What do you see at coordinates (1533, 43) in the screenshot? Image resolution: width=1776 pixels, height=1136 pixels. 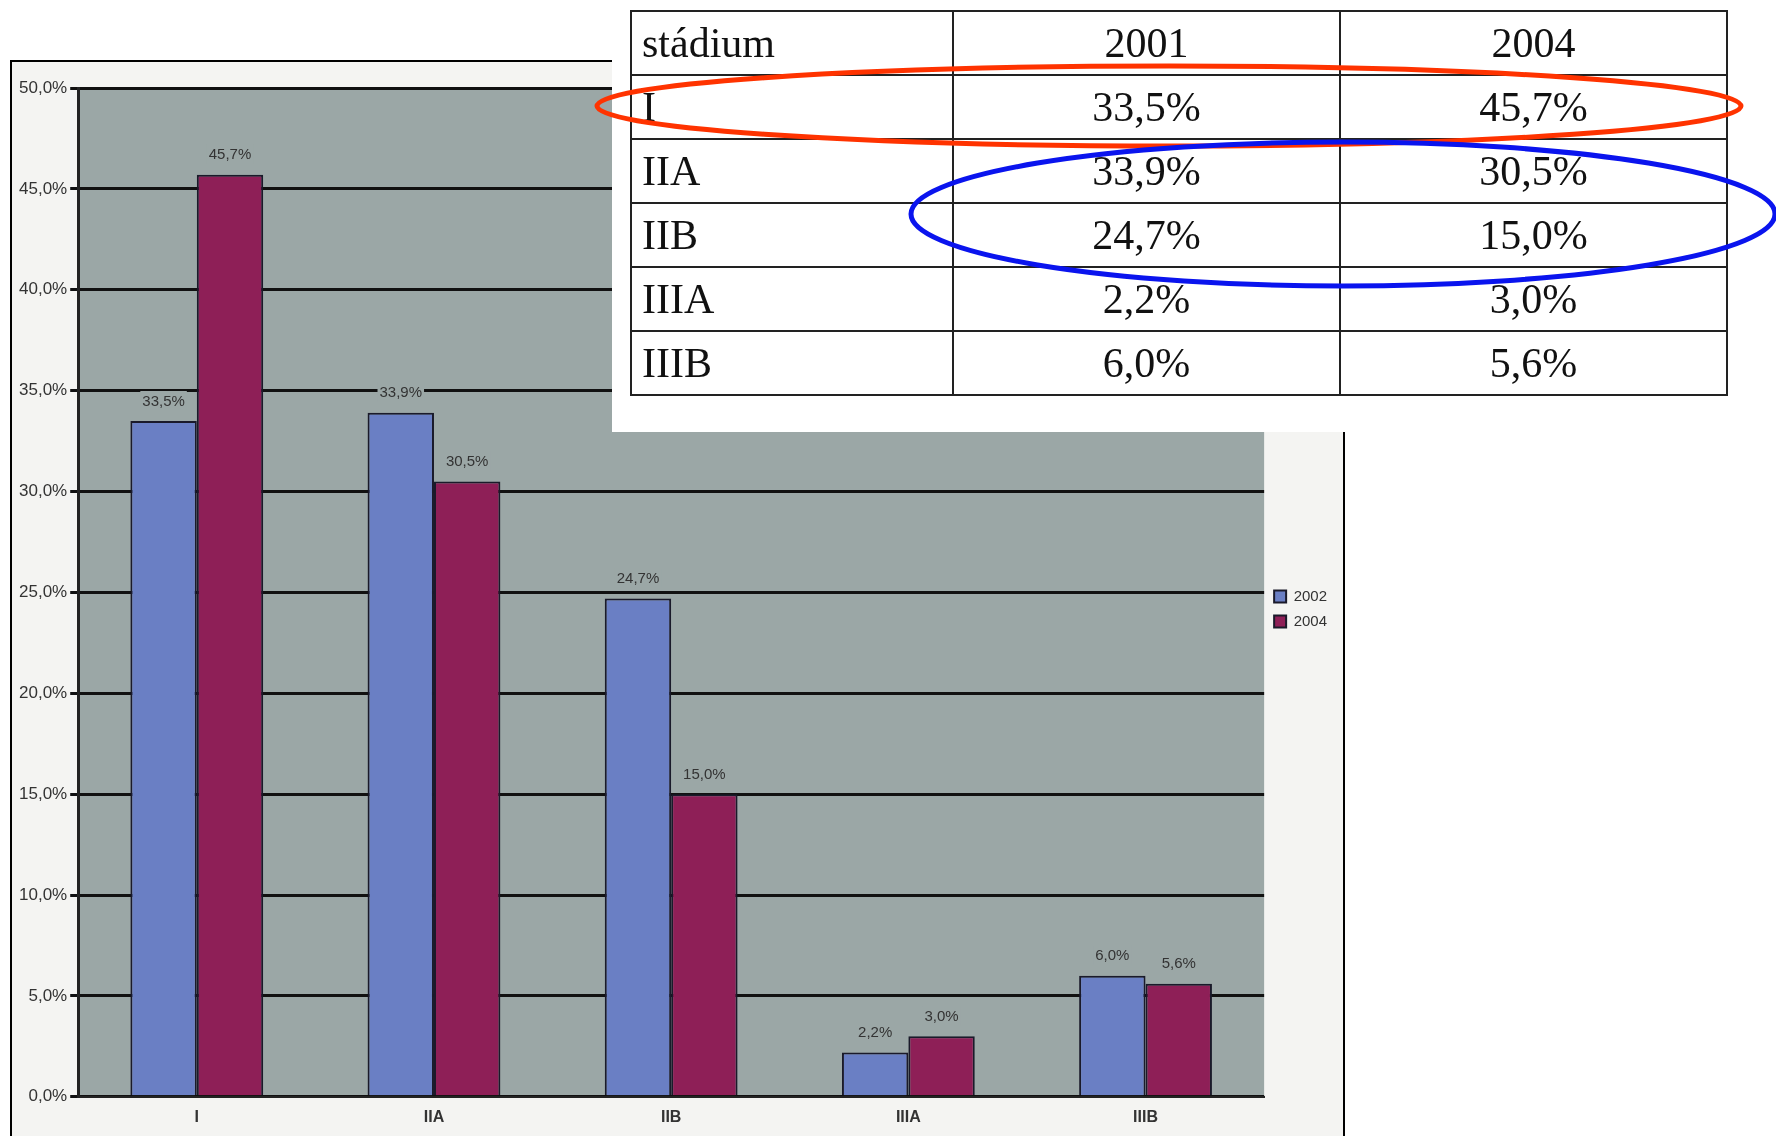 I see `text: 2004` at bounding box center [1533, 43].